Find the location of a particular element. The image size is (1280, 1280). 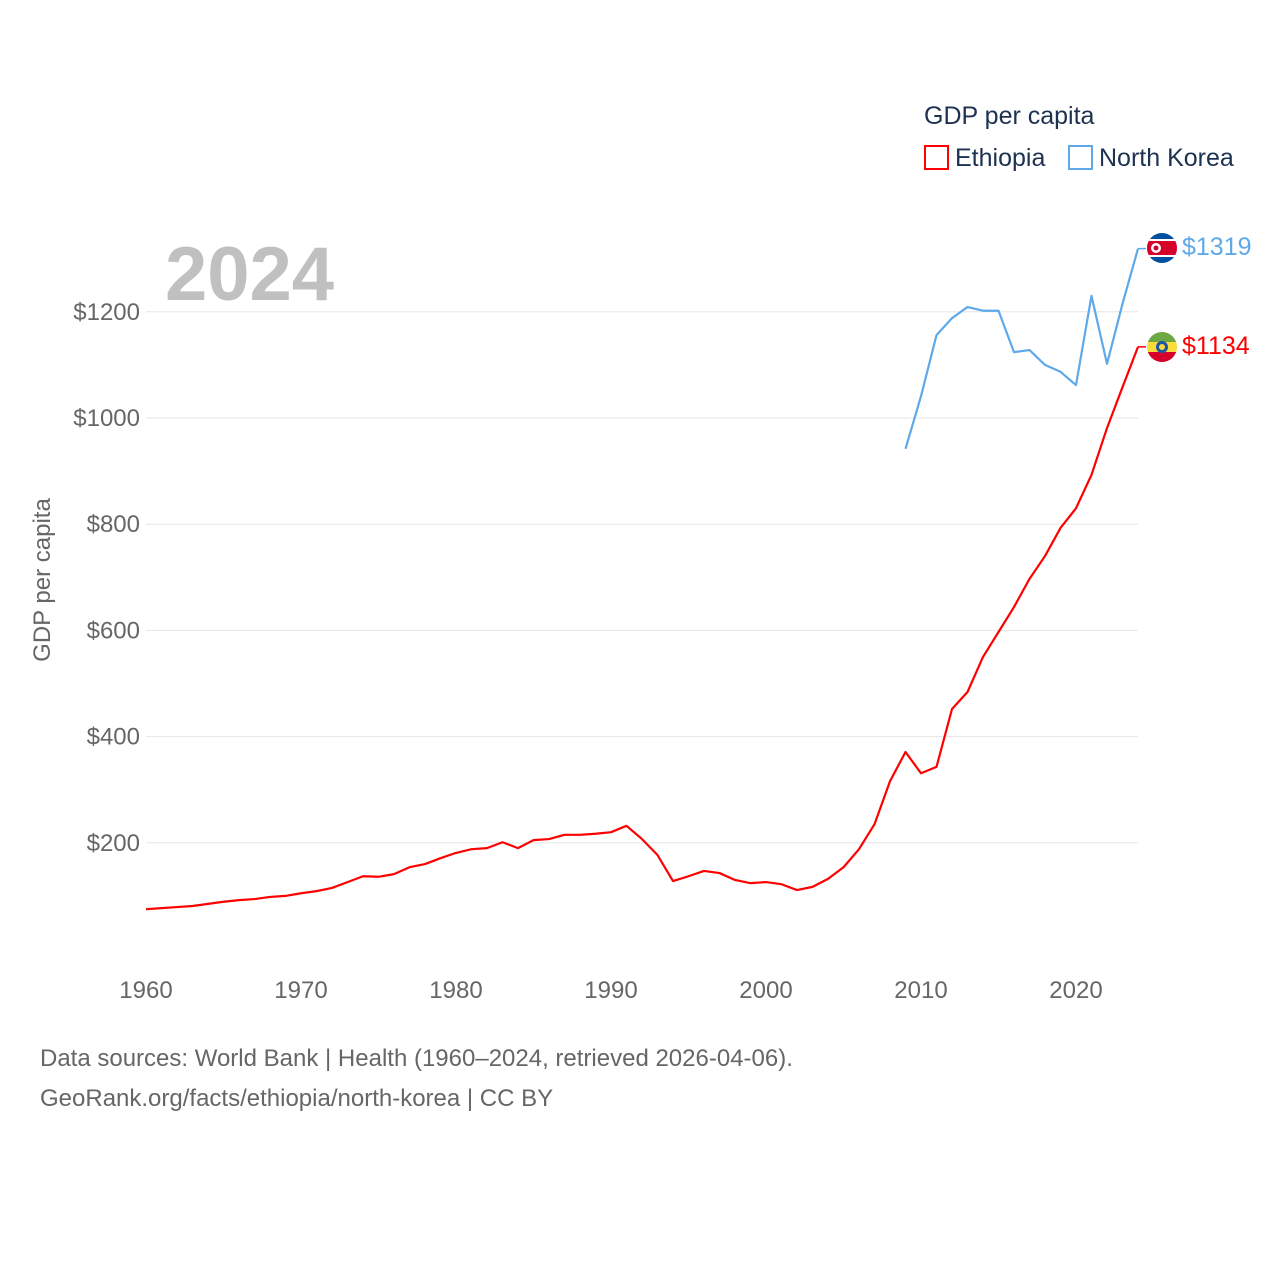

x-tick-label: 1990 is located at coordinates (610, 990).